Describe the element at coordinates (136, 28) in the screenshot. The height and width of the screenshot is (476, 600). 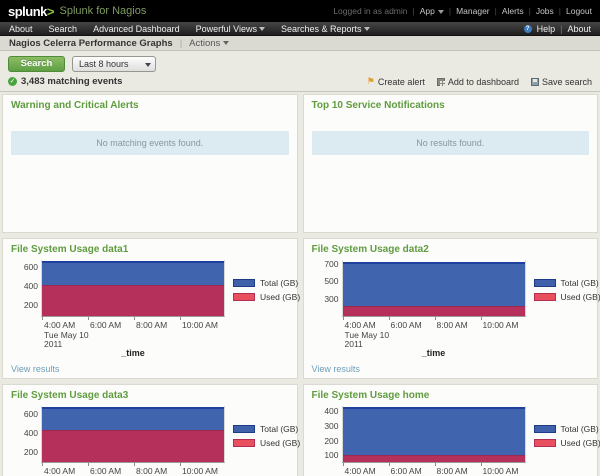
I see `menu-item-advanced-dashboard: Advanced Dashboard` at that location.